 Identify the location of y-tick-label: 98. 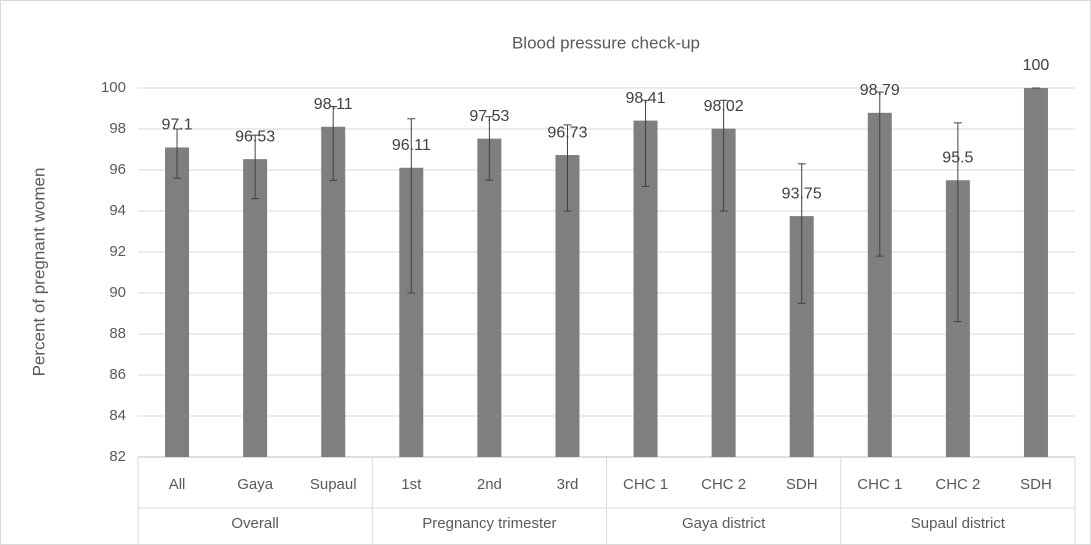
(117, 128).